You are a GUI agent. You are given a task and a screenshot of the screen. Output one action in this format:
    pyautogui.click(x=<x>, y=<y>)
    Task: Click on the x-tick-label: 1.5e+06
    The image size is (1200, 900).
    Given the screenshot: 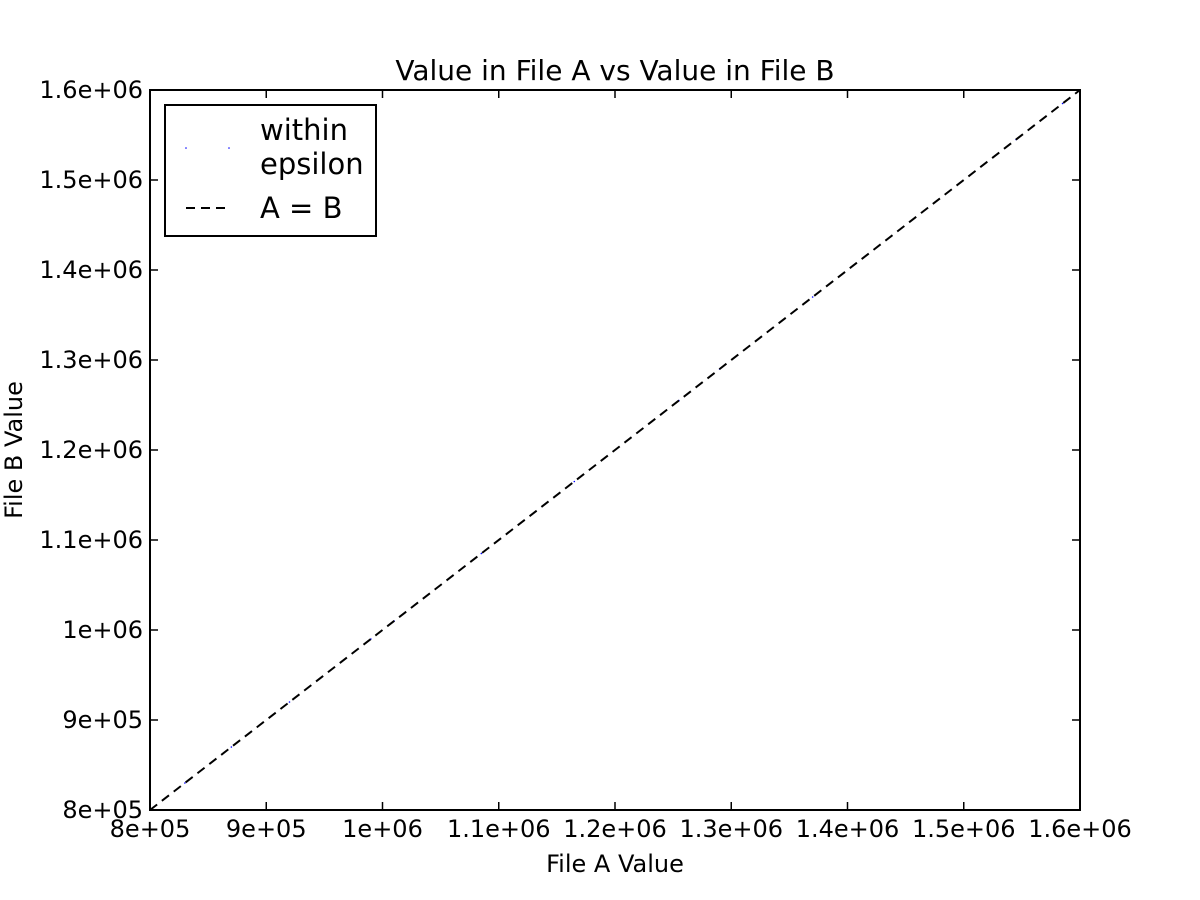 What is the action you would take?
    pyautogui.click(x=964, y=829)
    